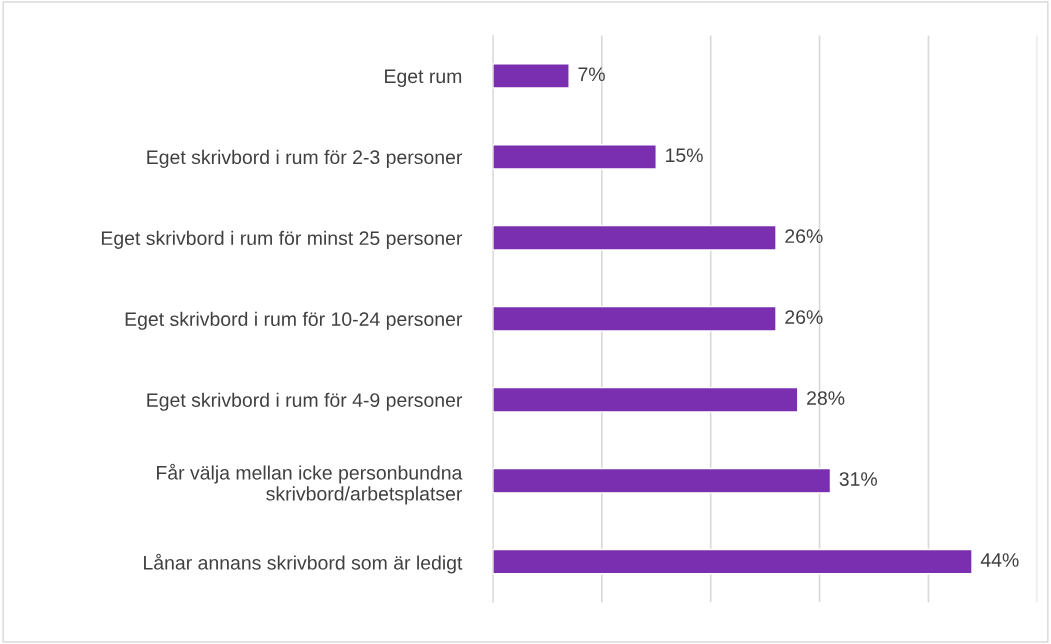  Describe the element at coordinates (310, 484) in the screenshot. I see `y-tick-label: Får välja mellan icke personbundna skrivbord/arbetsplatser` at that location.